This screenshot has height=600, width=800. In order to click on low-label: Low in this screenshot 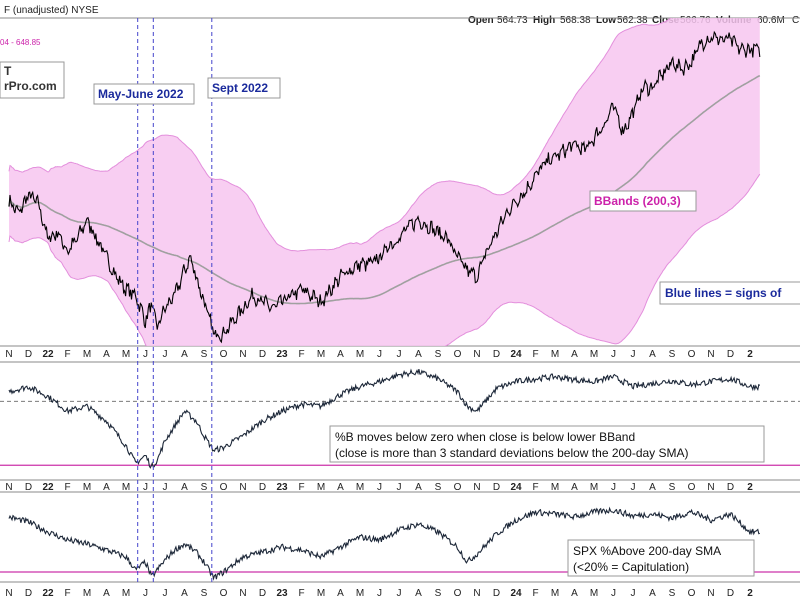, I will do `click(606, 20)`.